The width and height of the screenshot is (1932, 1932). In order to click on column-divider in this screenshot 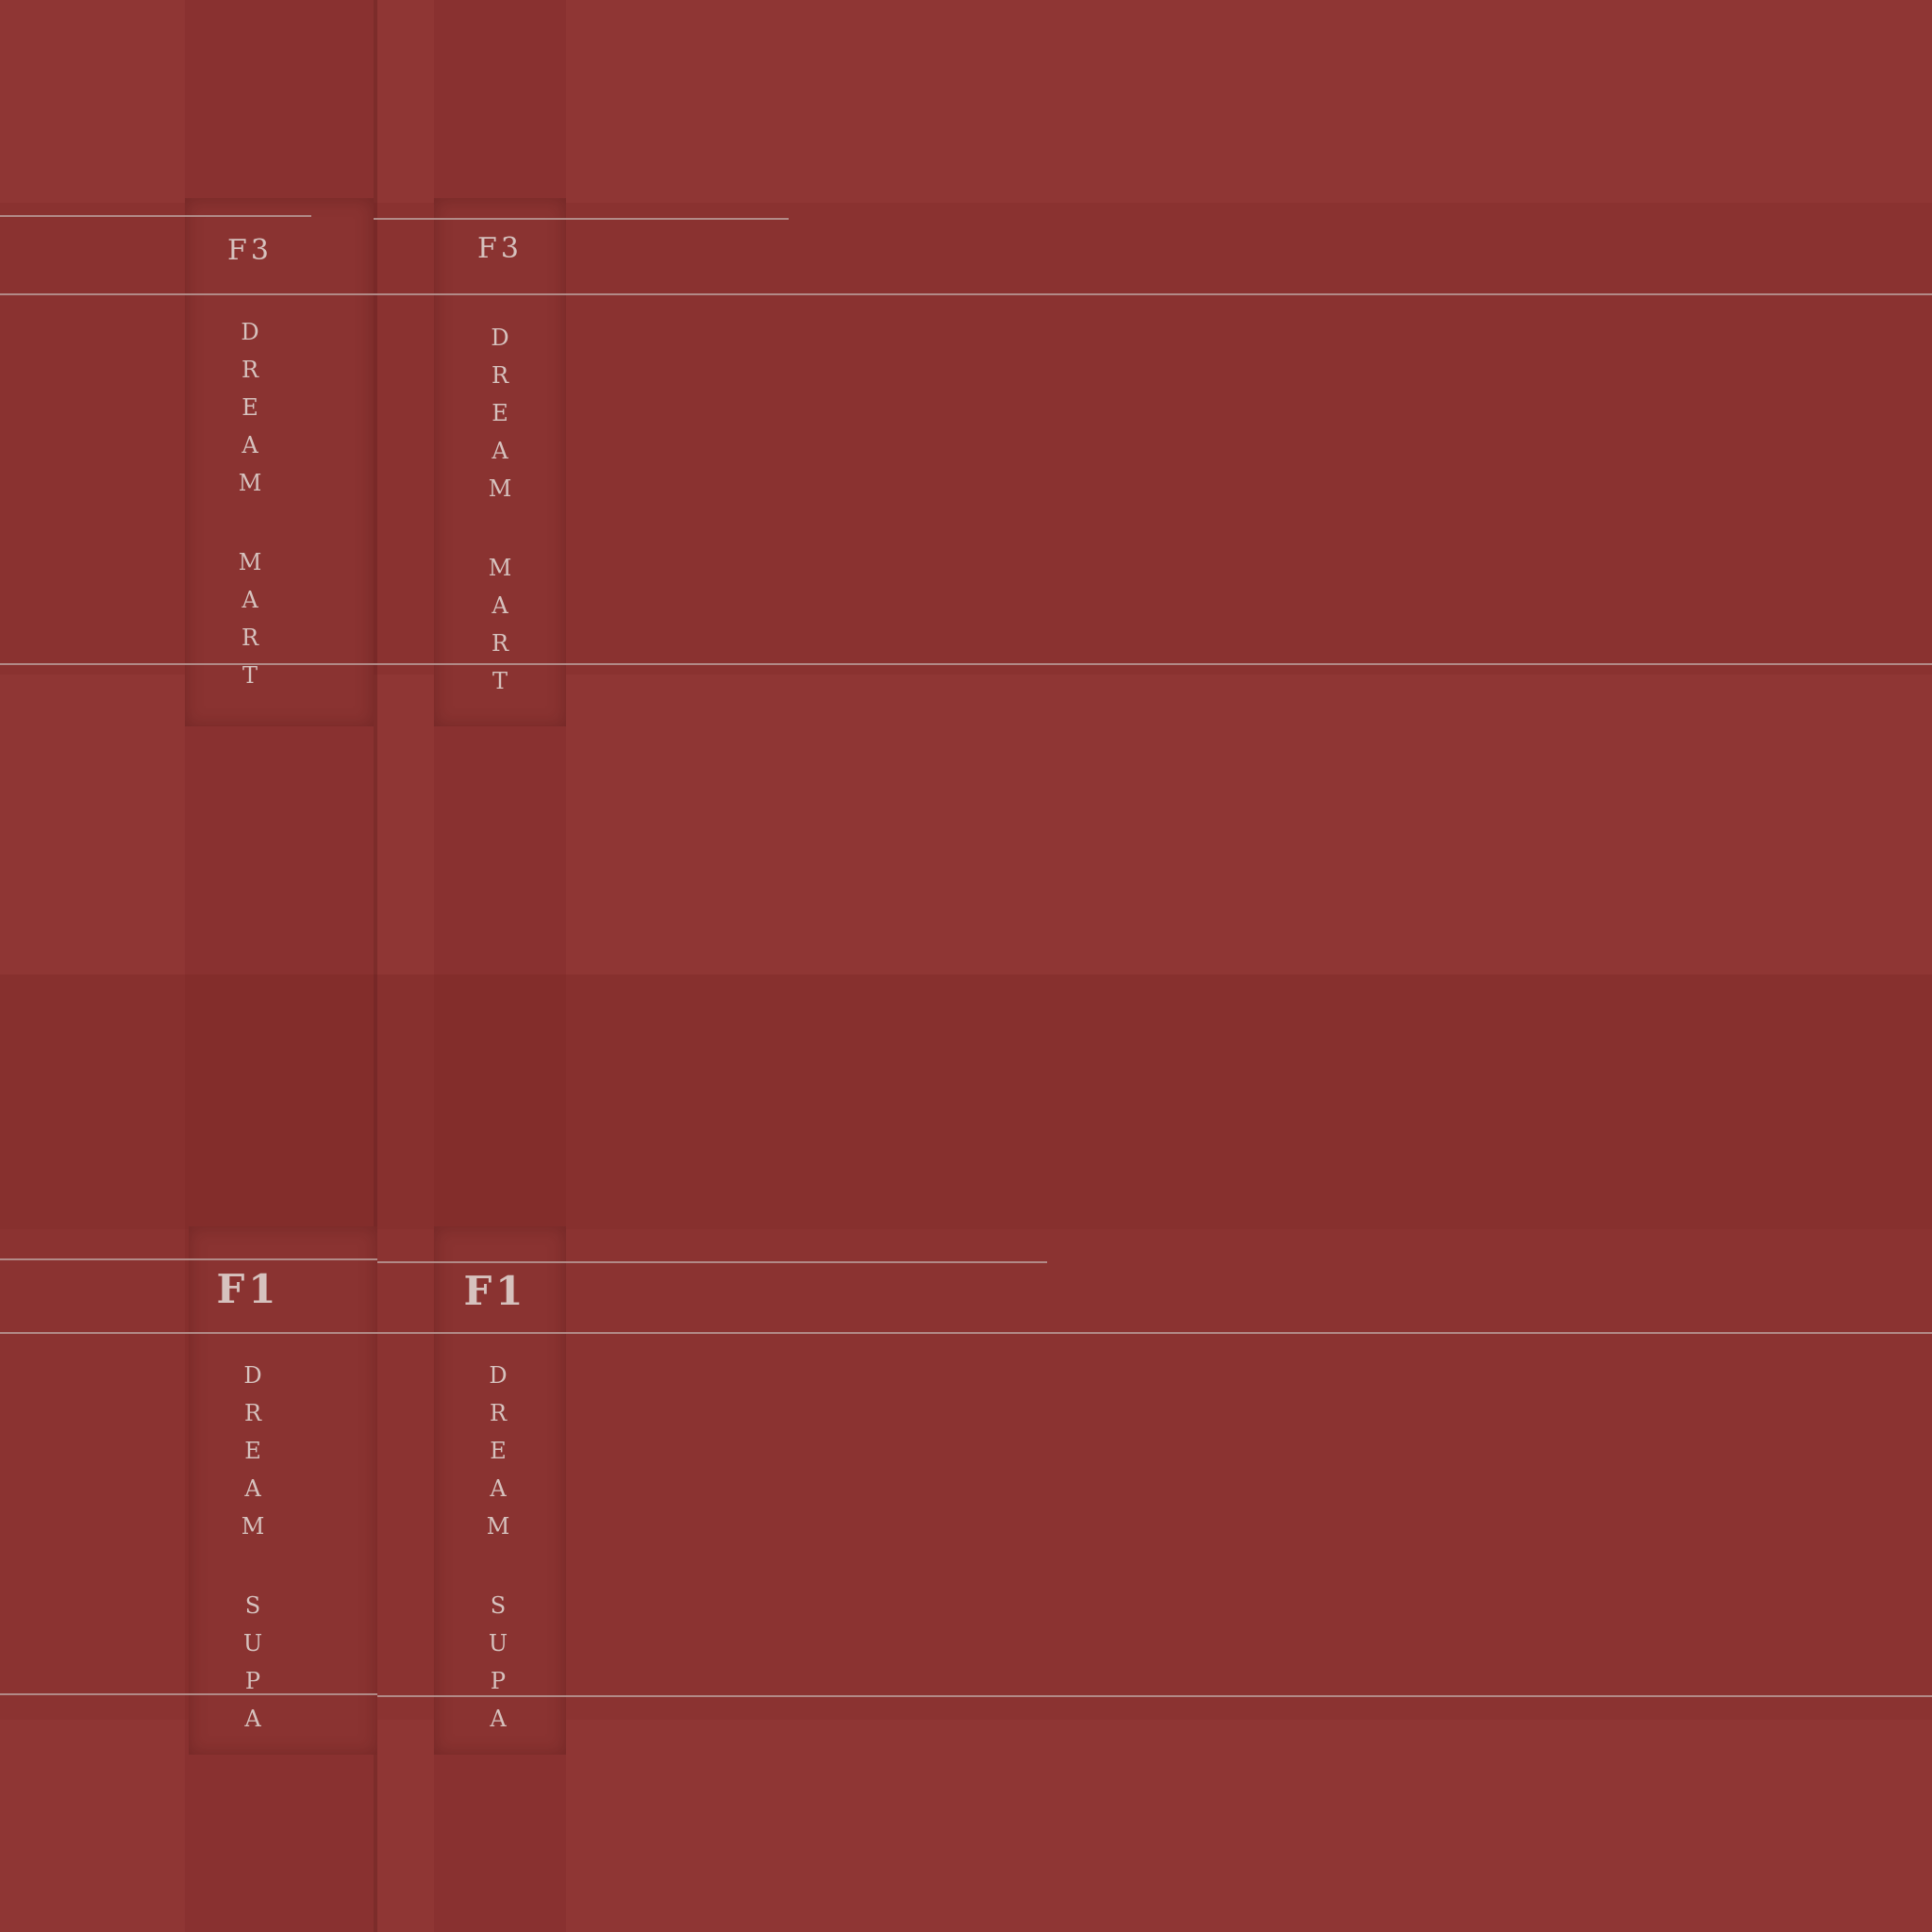, I will do `click(375, 966)`.